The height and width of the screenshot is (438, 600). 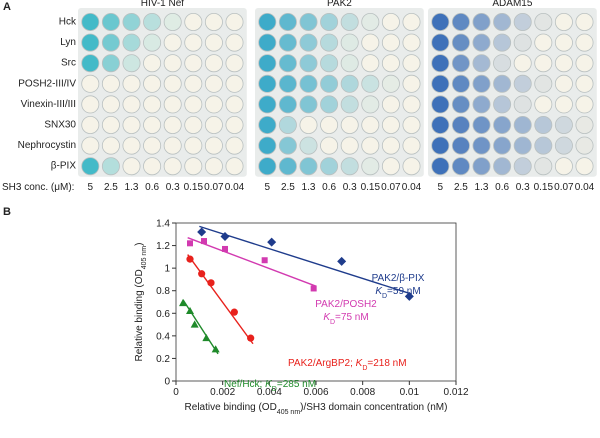 What do you see at coordinates (339, 4) in the screenshot?
I see `plate-title: PAK2` at bounding box center [339, 4].